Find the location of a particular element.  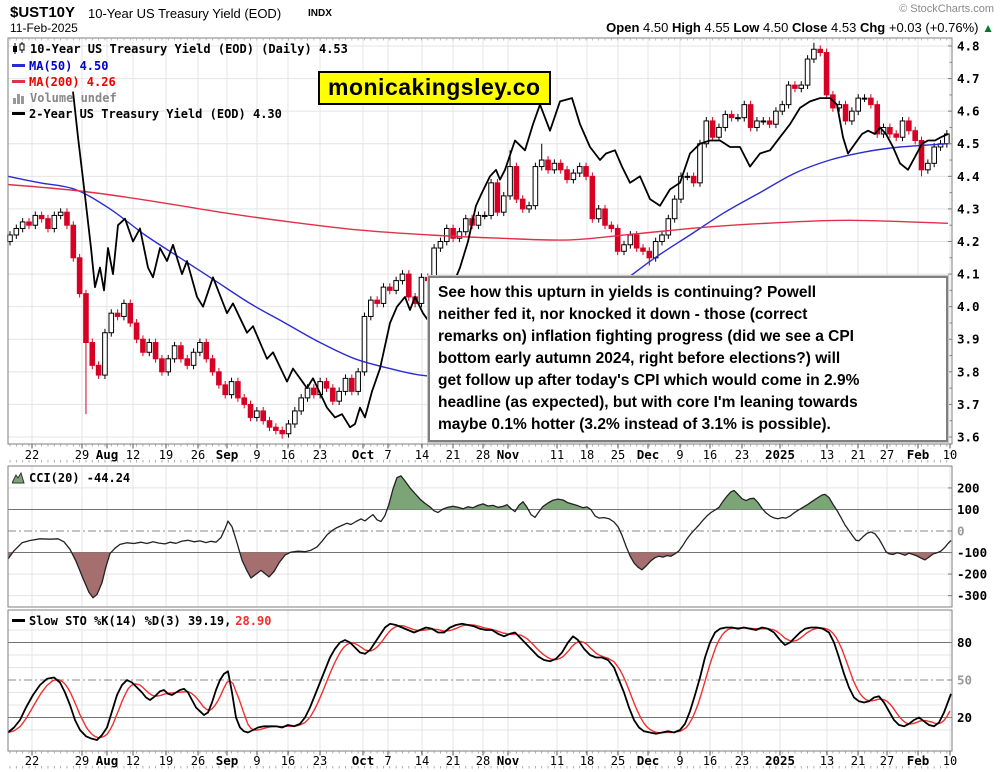

y-axis-label: 4.0 is located at coordinates (968, 306).